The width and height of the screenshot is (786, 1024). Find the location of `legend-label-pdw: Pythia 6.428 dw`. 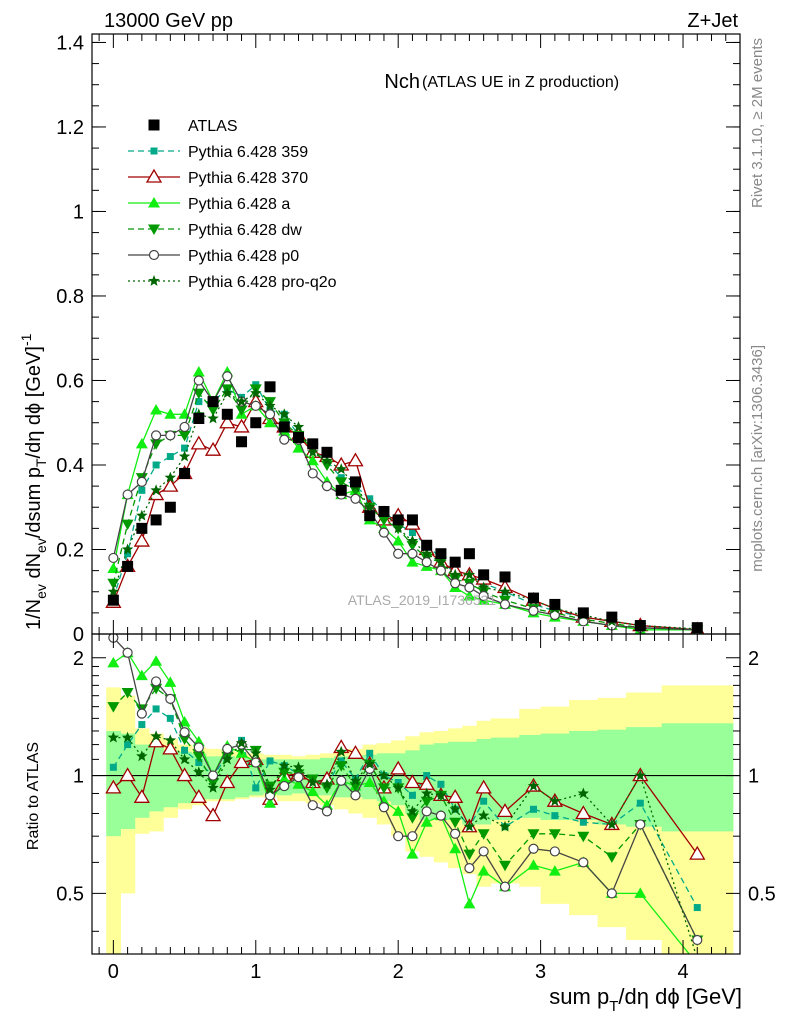

legend-label-pdw: Pythia 6.428 dw is located at coordinates (245, 230).